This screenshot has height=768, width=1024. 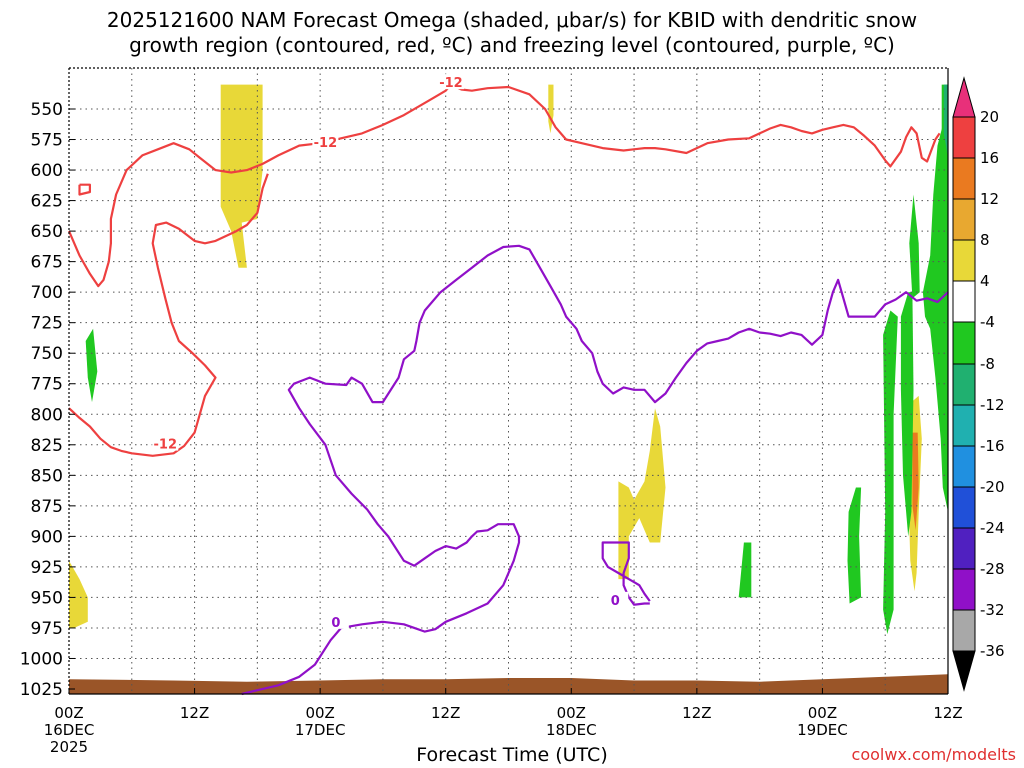 What do you see at coordinates (989, 199) in the screenshot?
I see `colorbar-label: 12` at bounding box center [989, 199].